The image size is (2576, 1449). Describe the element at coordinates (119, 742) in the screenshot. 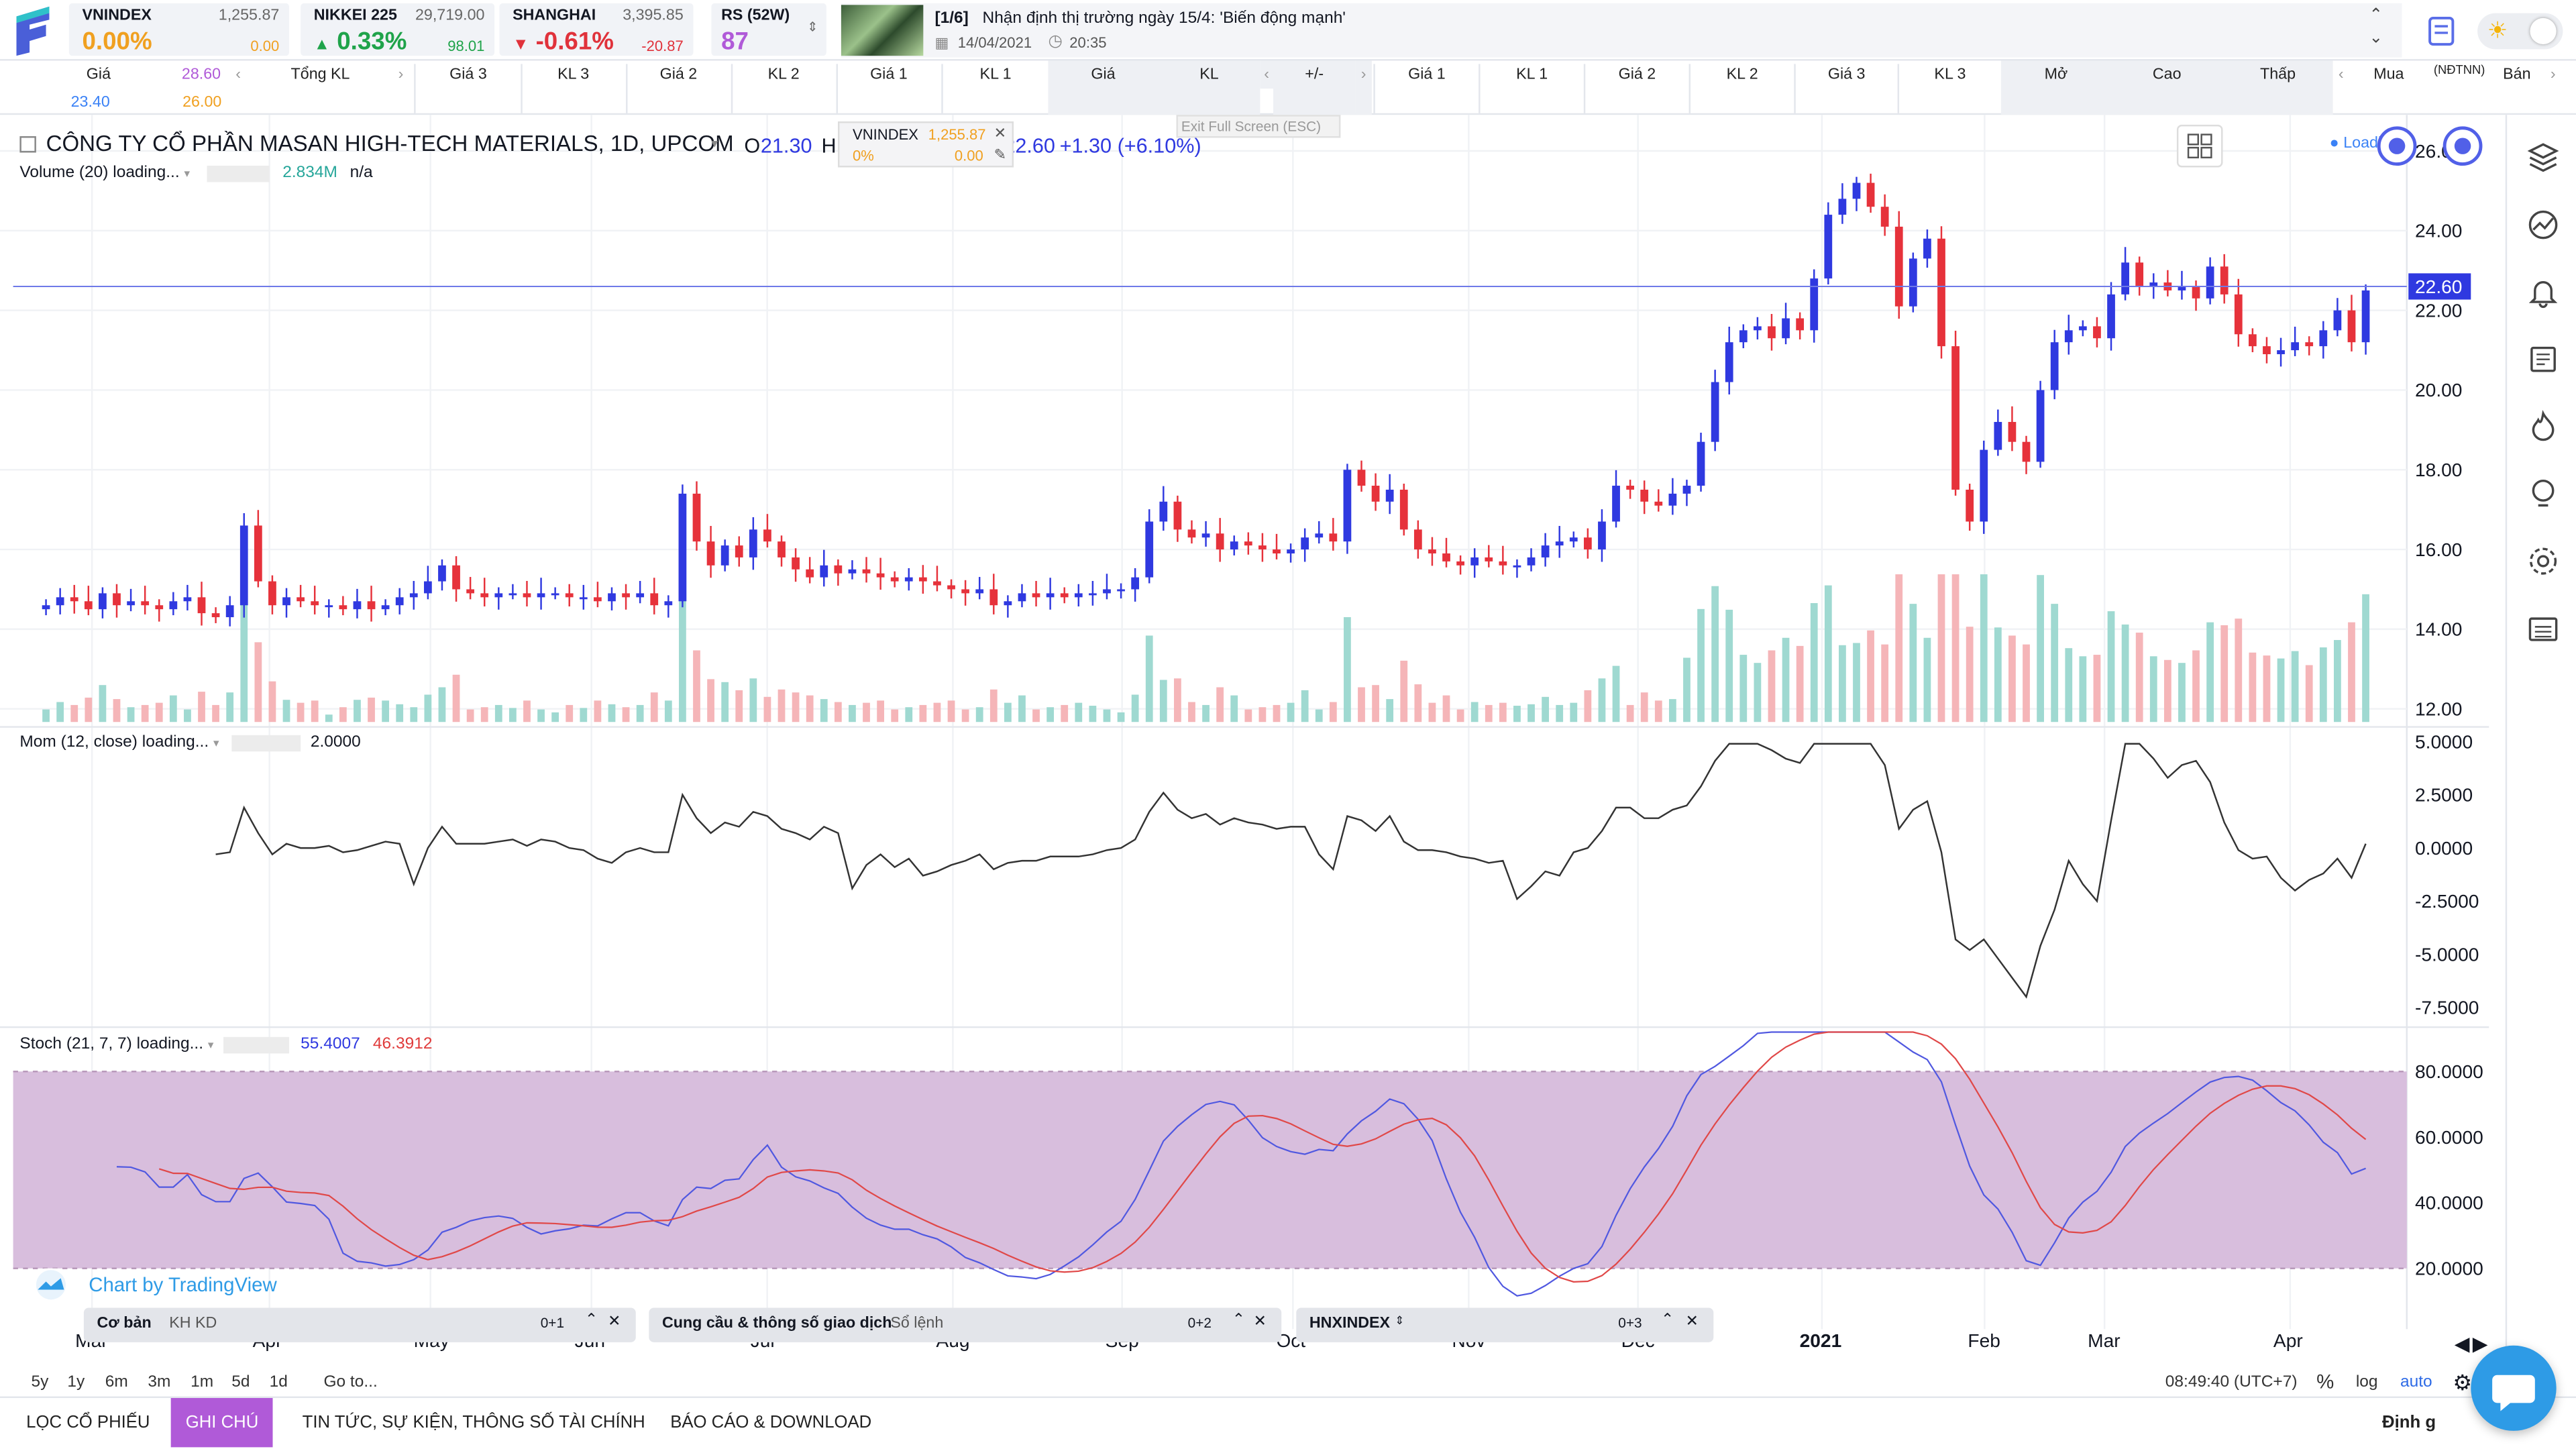

I see `mom-legend: Mom (12, close) loading... ▾` at that location.